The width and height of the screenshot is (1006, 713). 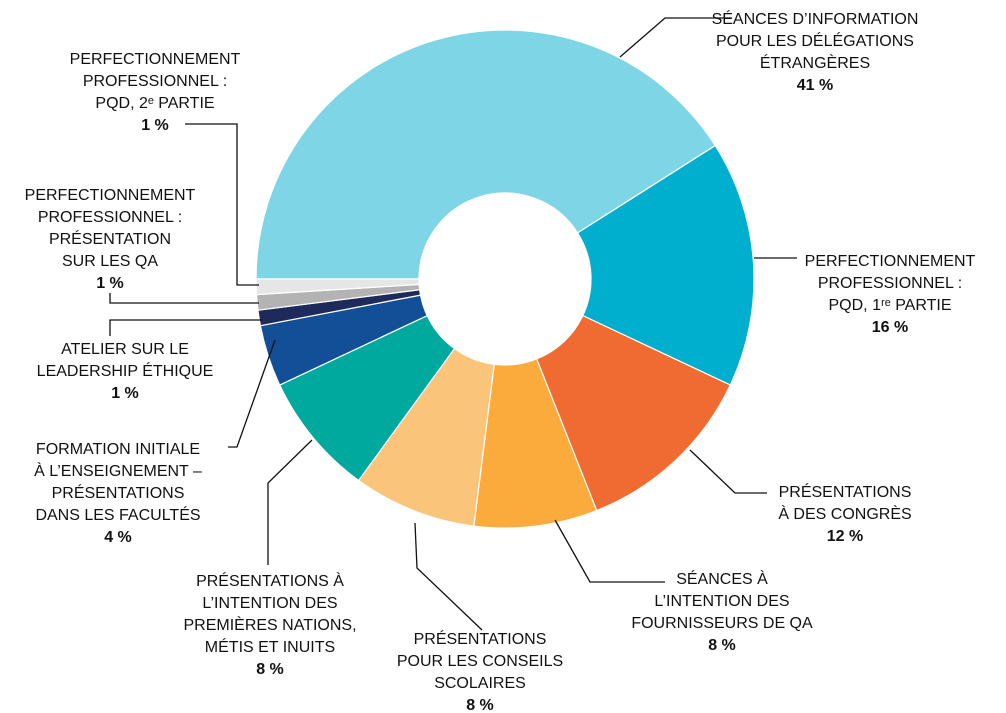 I want to click on slice-label: ATELIER SUR LE, so click(x=125, y=349).